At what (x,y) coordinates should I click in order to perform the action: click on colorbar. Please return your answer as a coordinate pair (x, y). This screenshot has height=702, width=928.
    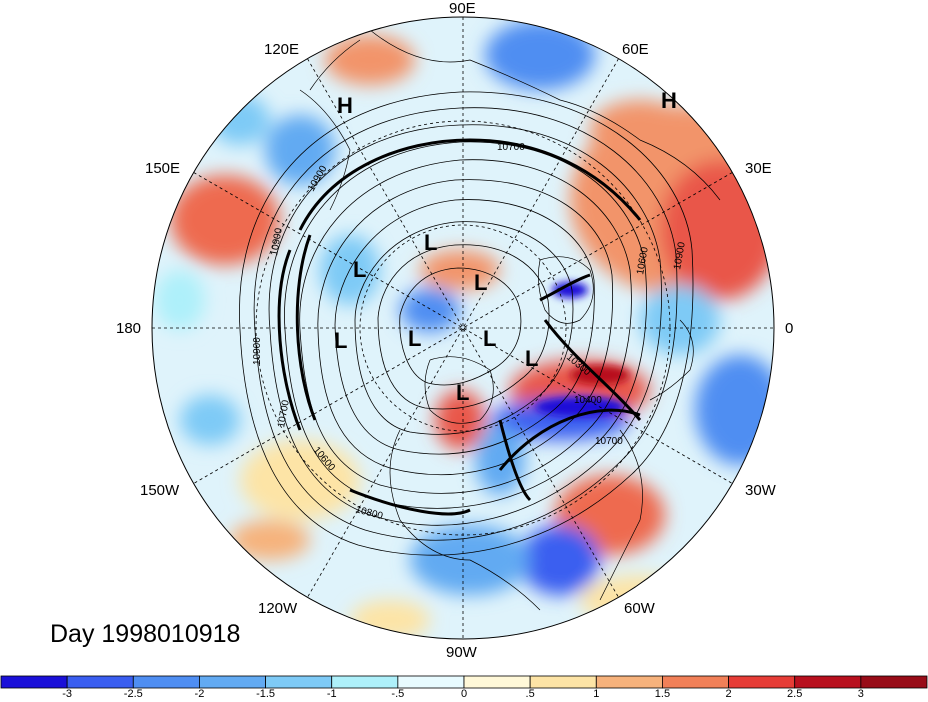
    Looking at the image, I should click on (464, 682).